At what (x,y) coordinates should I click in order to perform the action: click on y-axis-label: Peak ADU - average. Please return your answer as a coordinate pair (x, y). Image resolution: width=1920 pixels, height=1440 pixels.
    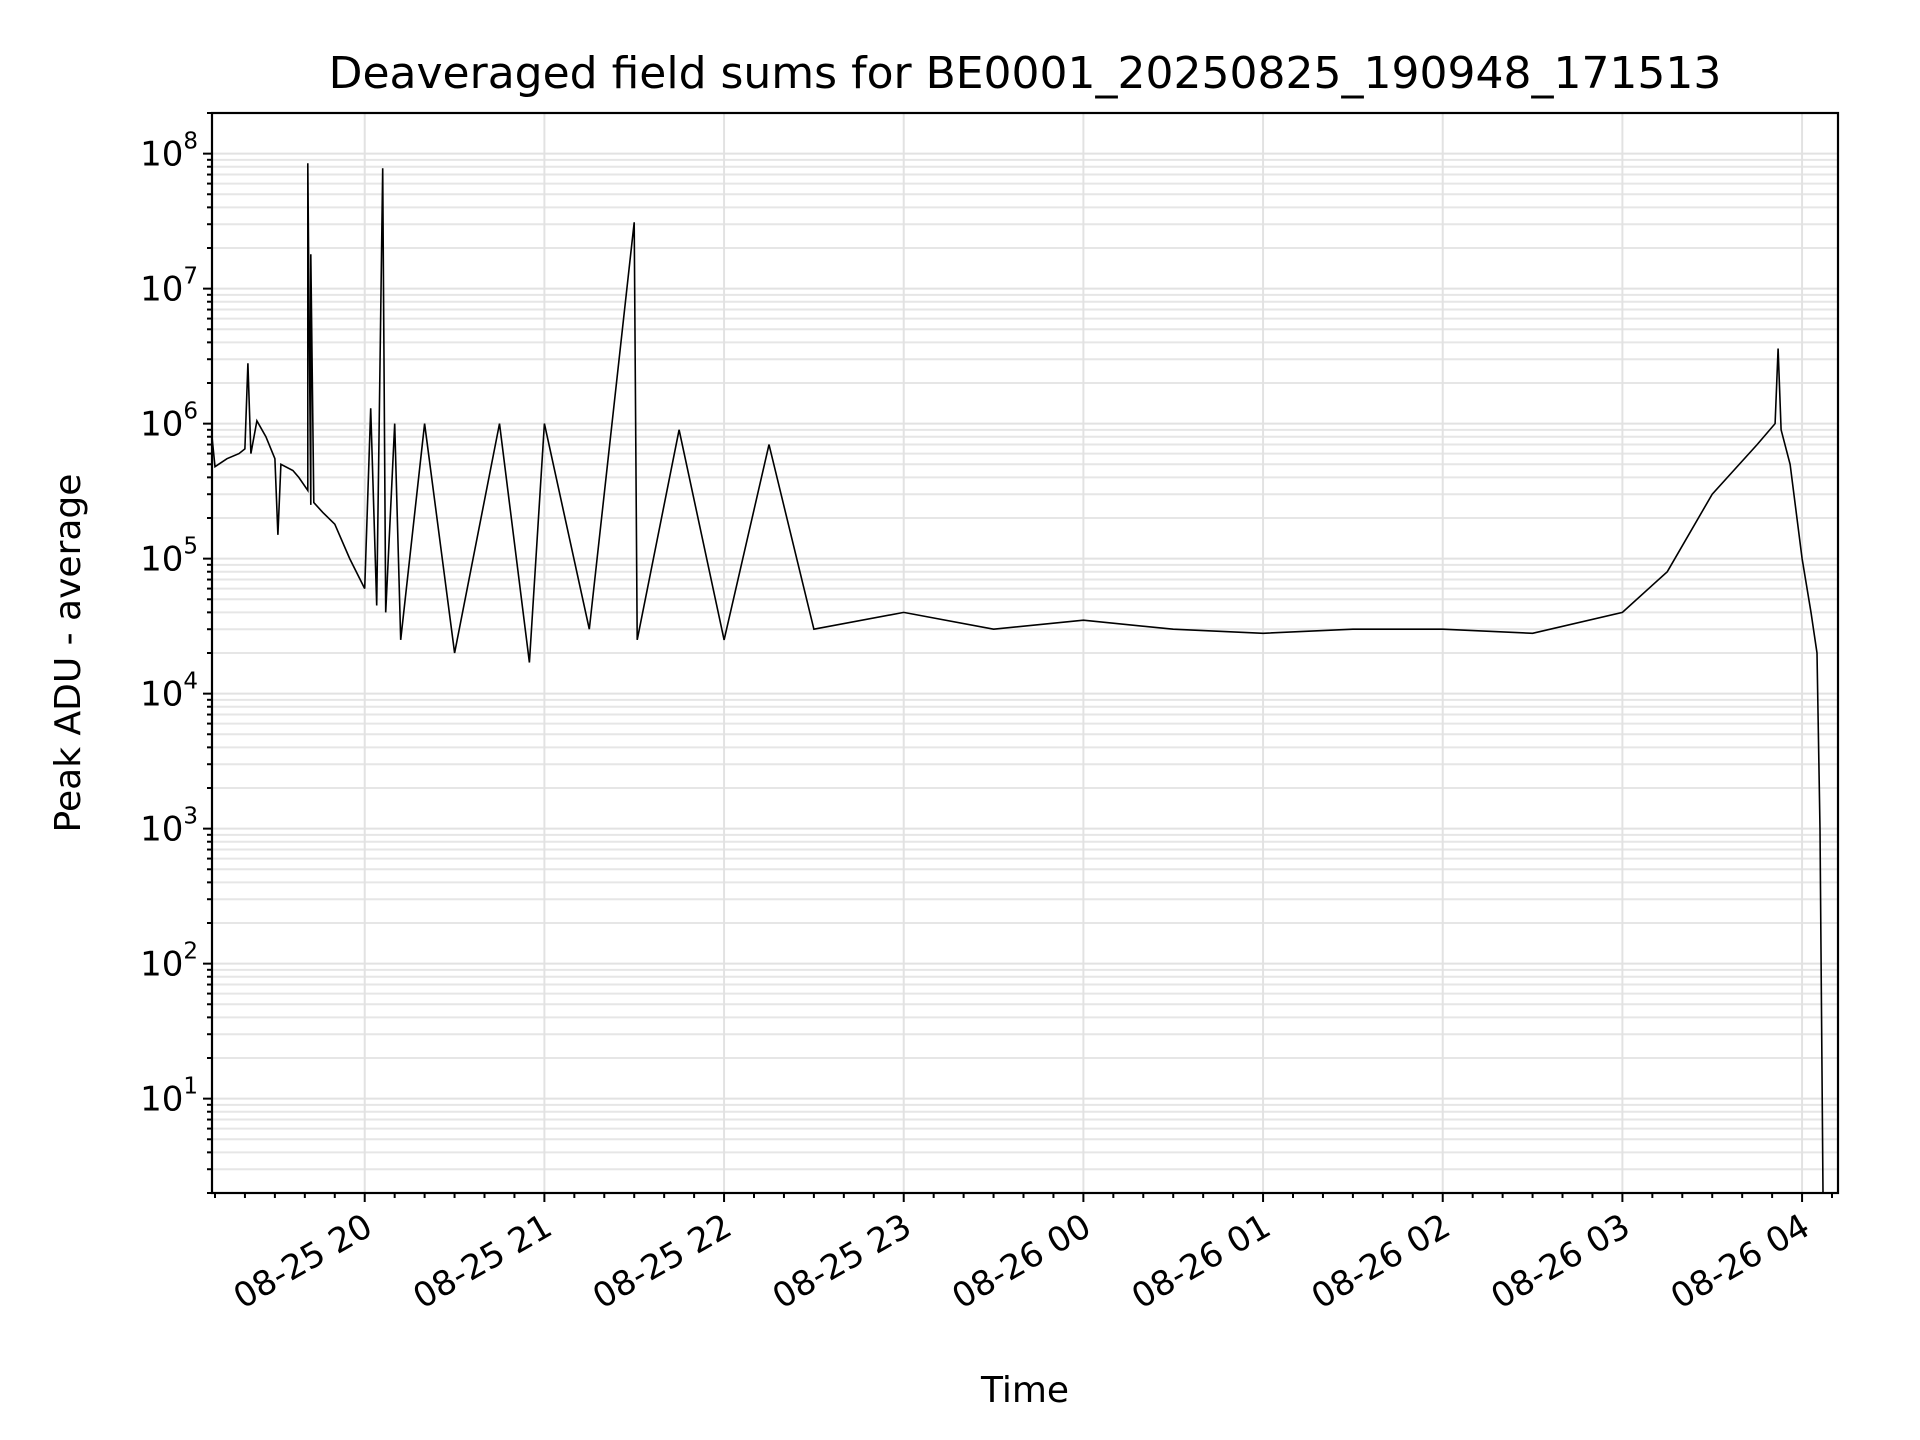
    Looking at the image, I should click on (68, 653).